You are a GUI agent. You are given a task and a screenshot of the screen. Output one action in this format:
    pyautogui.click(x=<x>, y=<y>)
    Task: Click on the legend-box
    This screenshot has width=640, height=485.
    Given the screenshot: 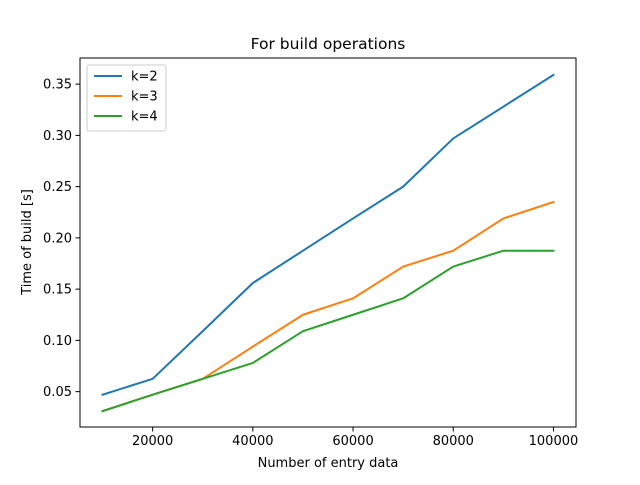 What is the action you would take?
    pyautogui.click(x=126, y=98)
    